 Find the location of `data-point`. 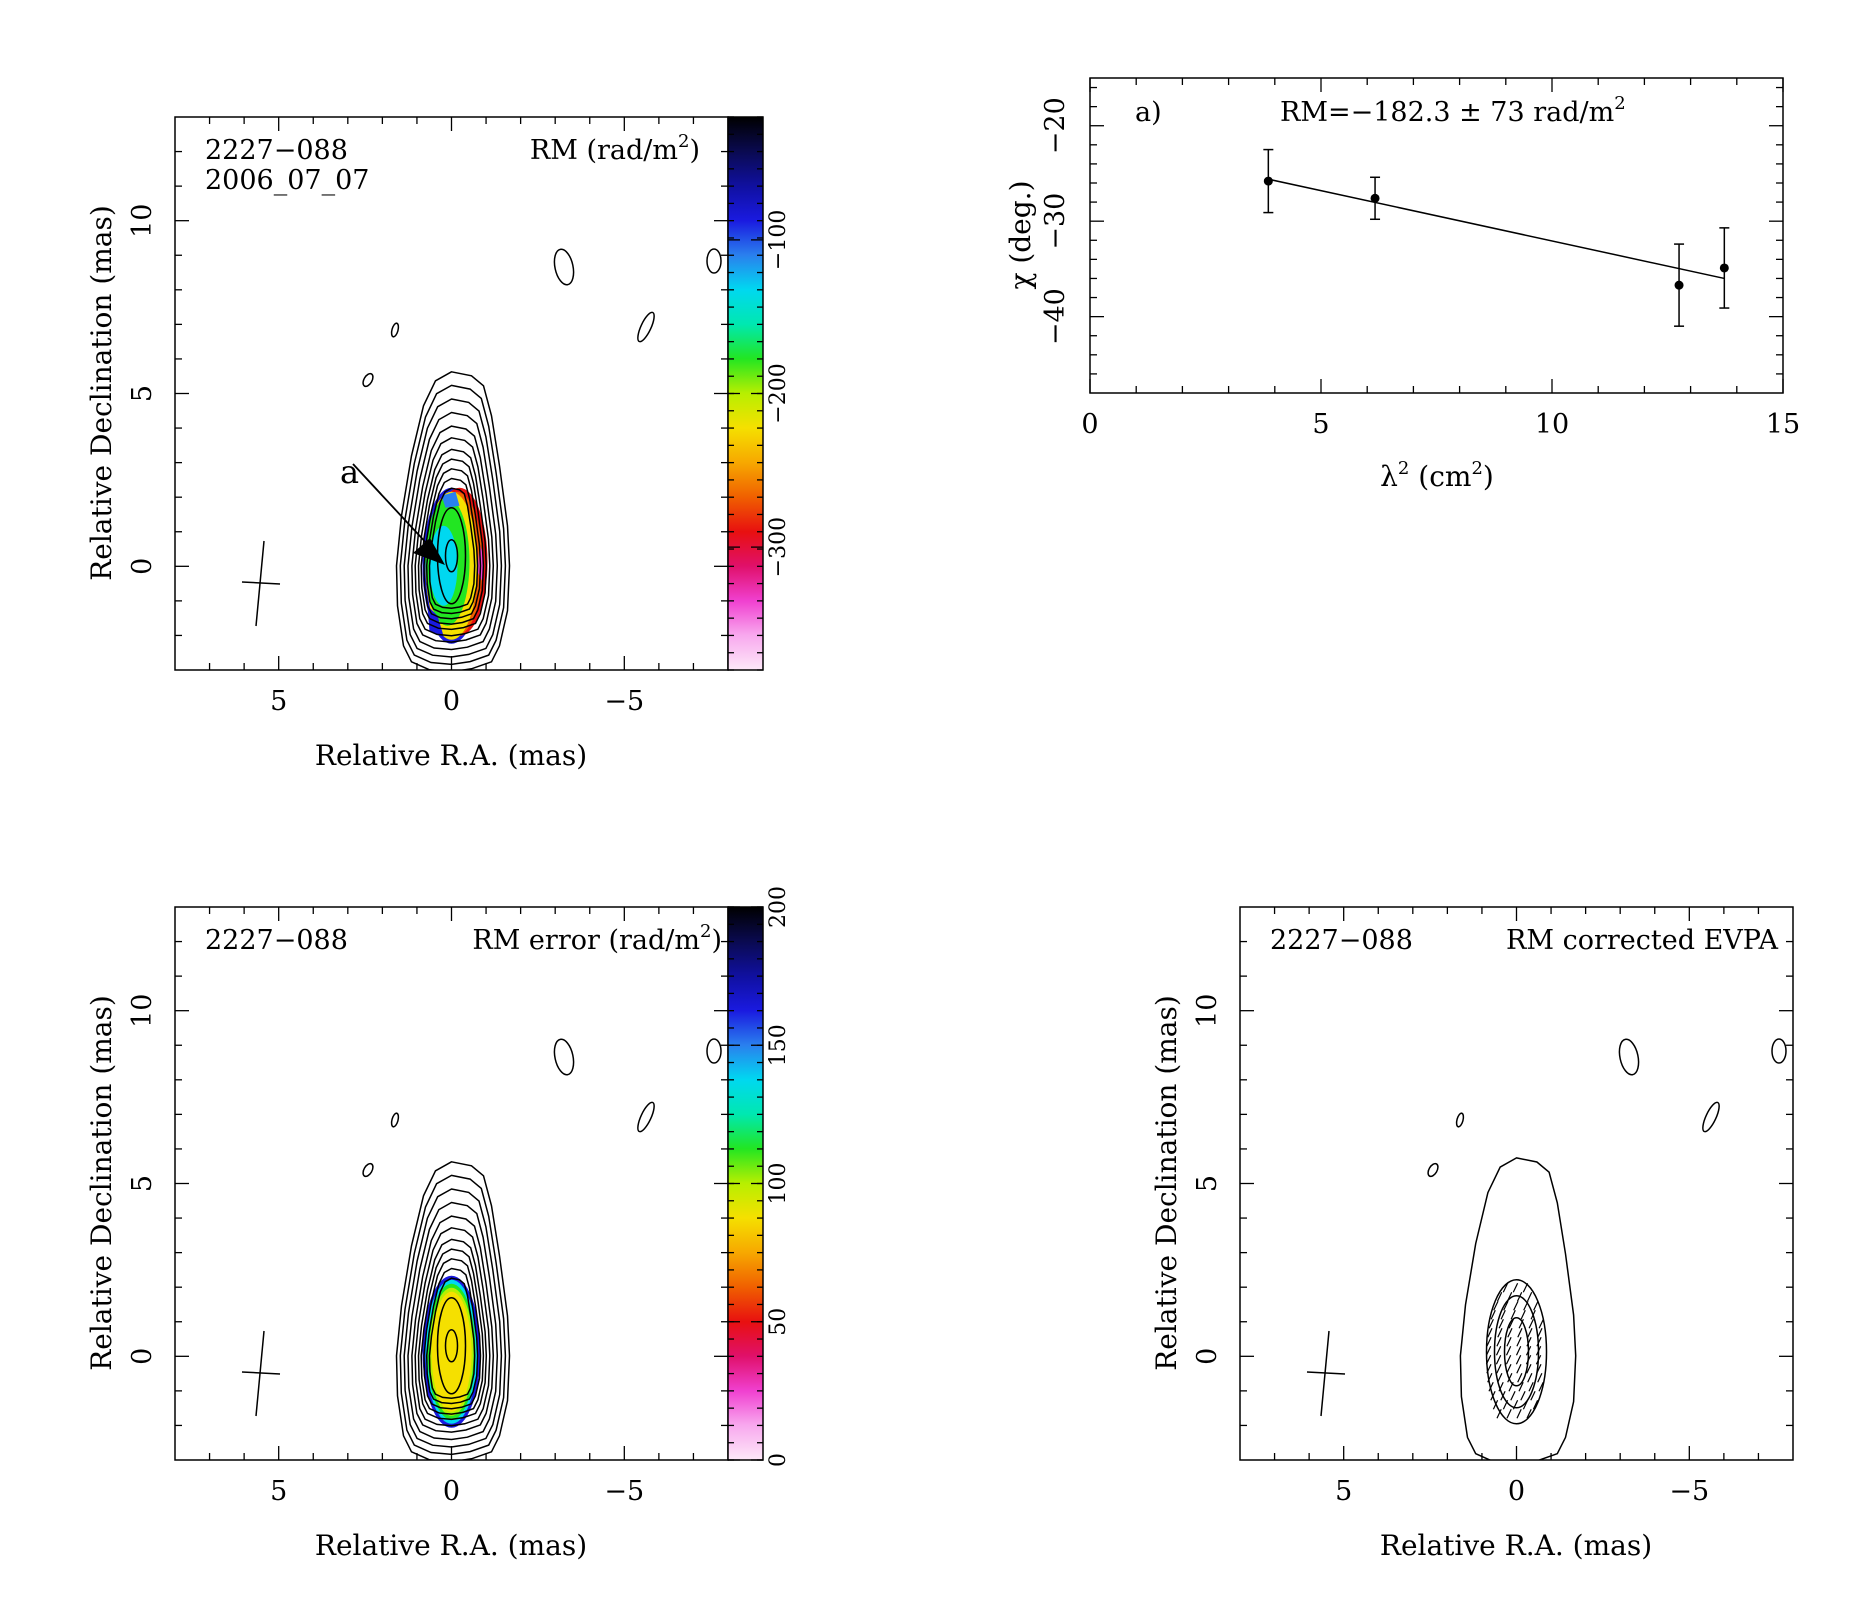

data-point is located at coordinates (1679, 285).